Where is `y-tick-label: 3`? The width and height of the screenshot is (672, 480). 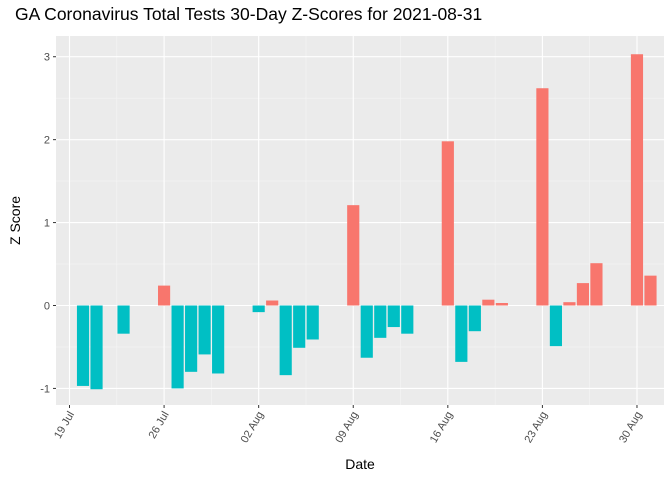 y-tick-label: 3 is located at coordinates (47, 58).